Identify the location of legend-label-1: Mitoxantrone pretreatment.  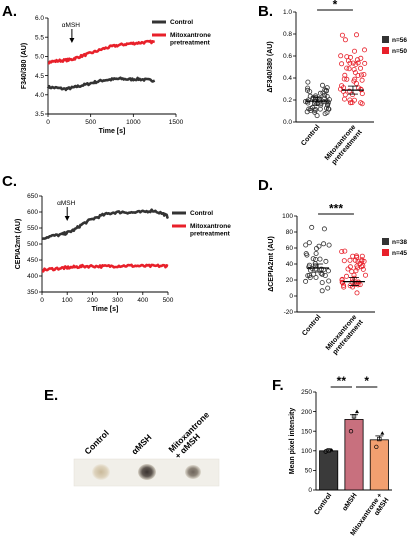
(190, 39).